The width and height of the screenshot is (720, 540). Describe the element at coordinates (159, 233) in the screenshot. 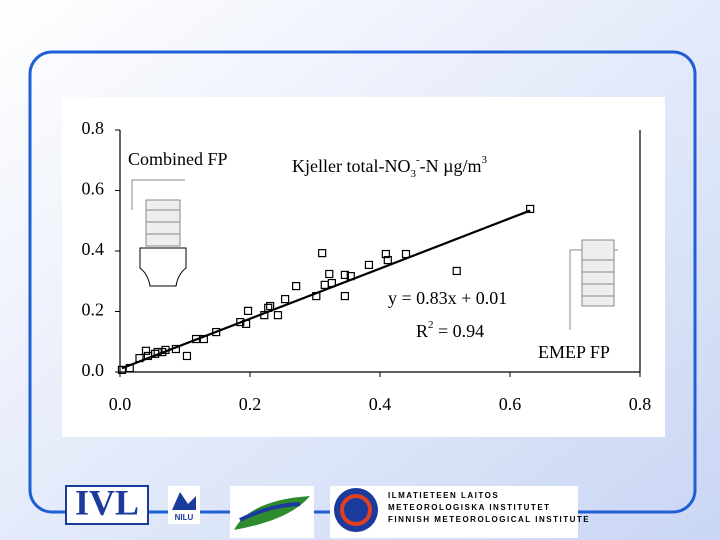

I see `sampler-icon-left` at that location.